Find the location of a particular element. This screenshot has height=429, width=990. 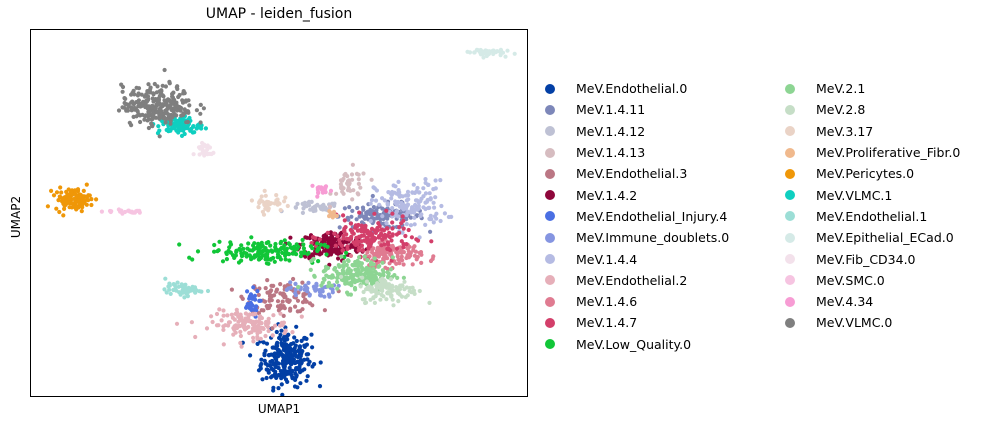

cluster-MeV.3.17 is located at coordinates (269, 202).